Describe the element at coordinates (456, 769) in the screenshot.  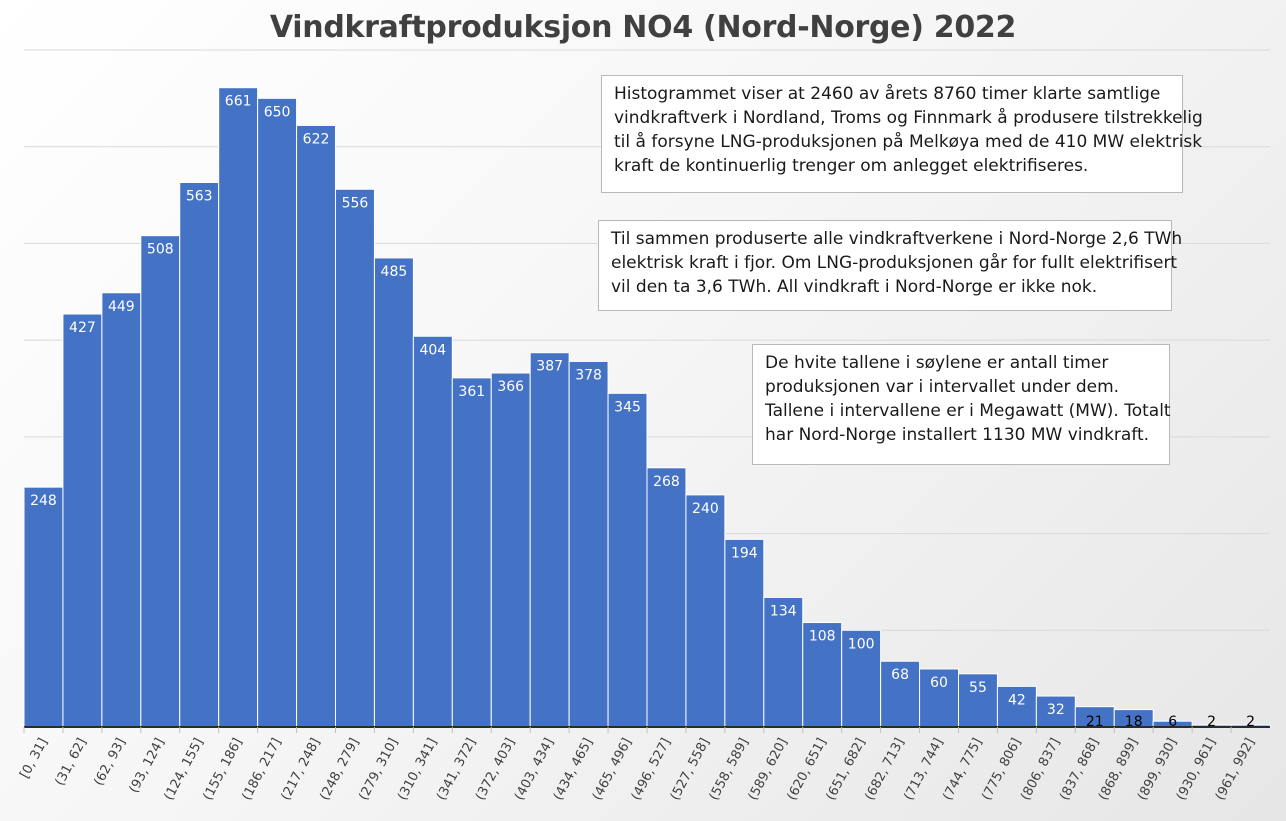
I see `x-tick-label: (341, 372]` at that location.